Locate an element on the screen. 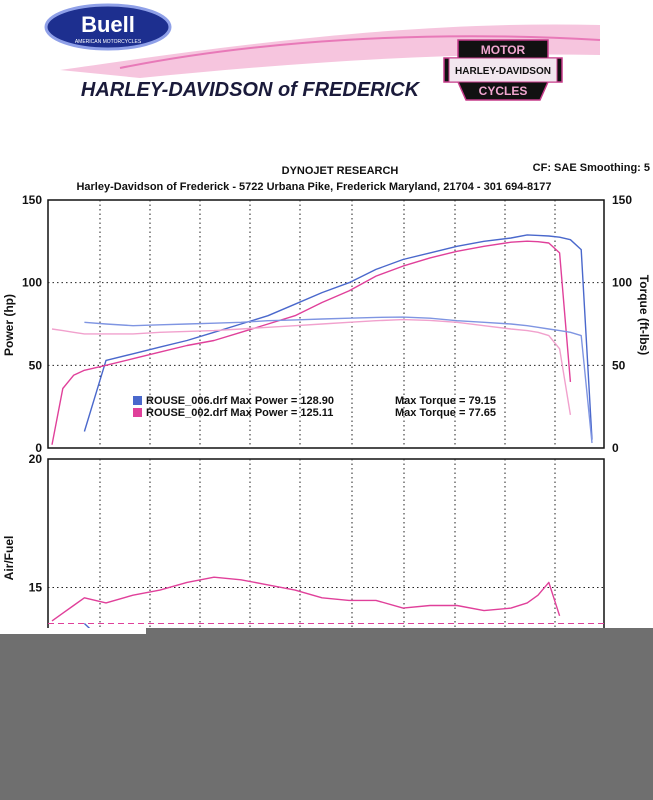  pink-swoosh is located at coordinates (330, 51).